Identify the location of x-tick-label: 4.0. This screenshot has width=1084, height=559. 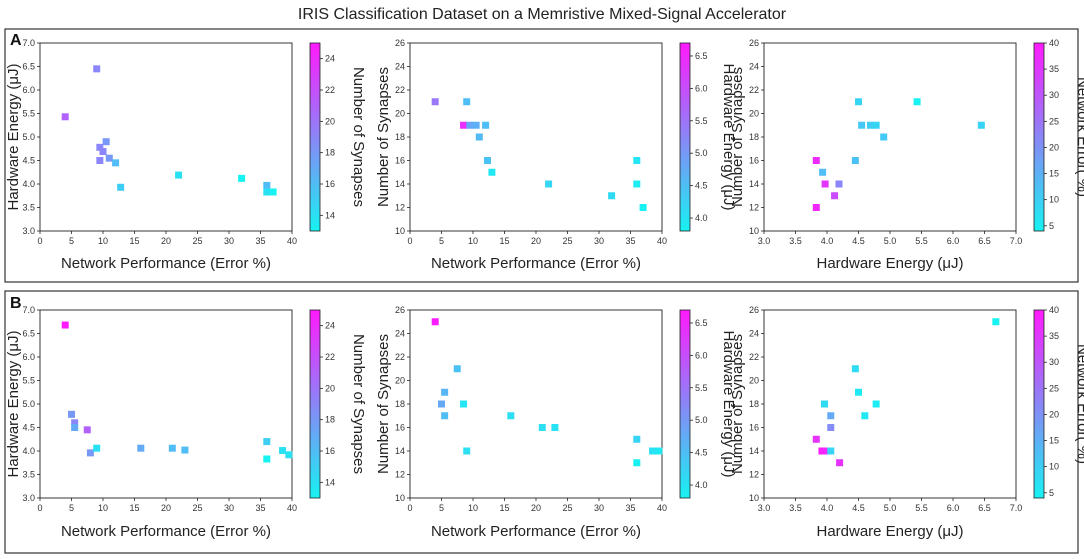
(827, 508).